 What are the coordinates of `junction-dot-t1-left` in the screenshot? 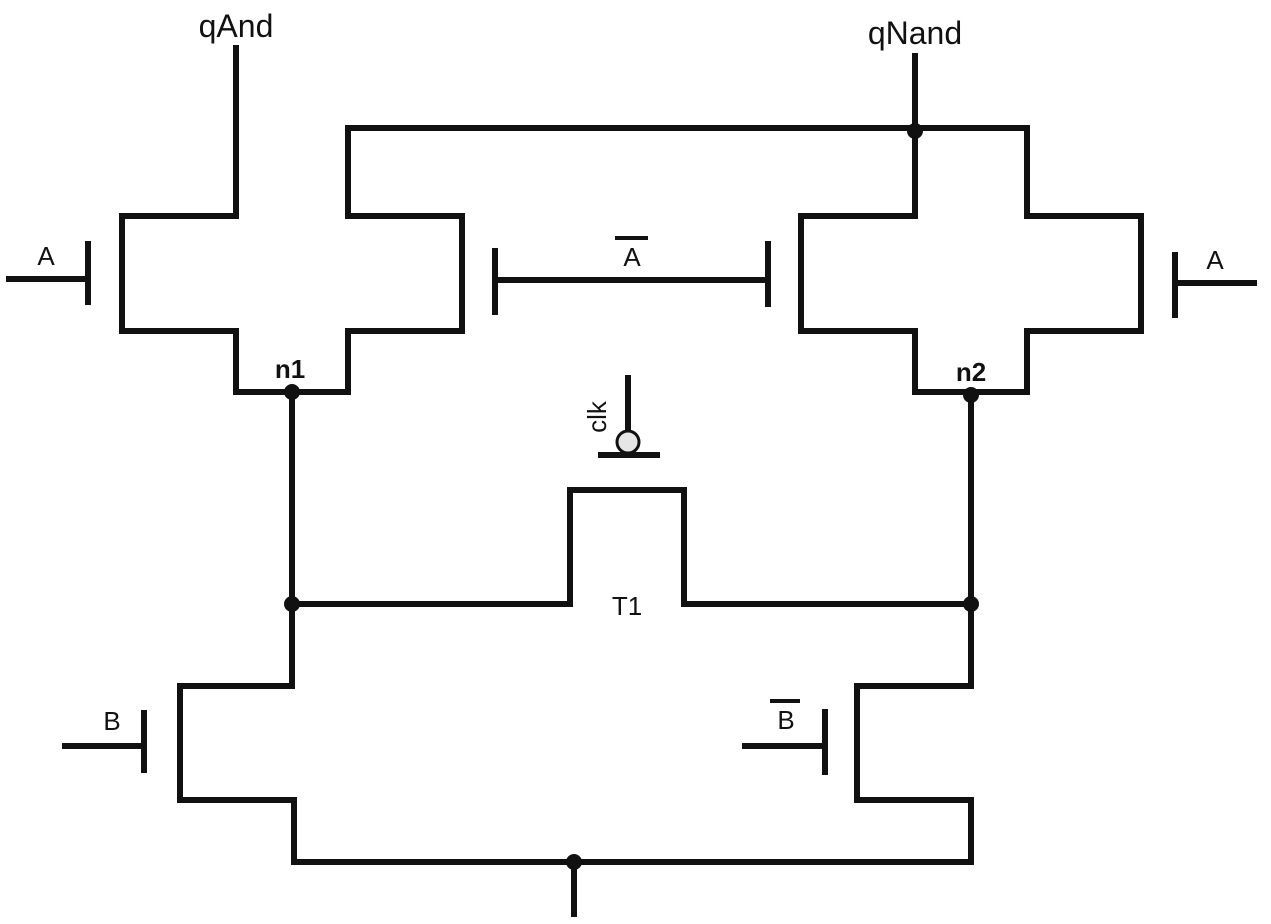 It's located at (292, 604).